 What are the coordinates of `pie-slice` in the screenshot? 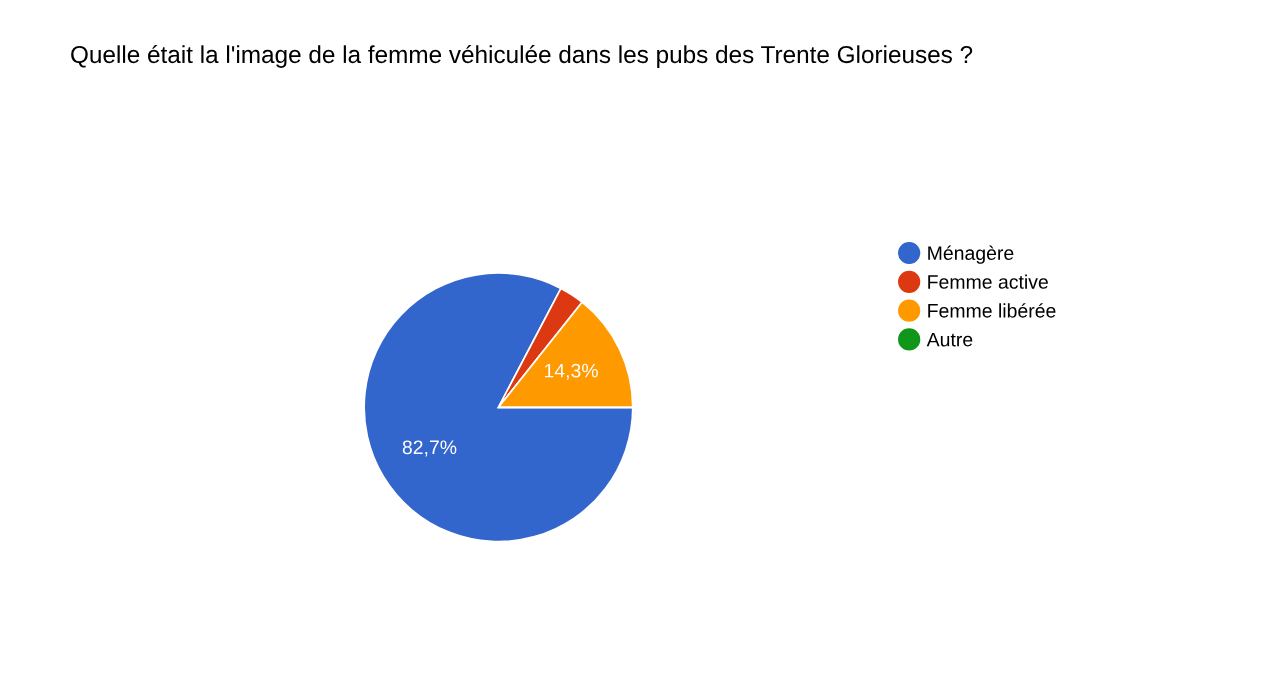 It's located at (498, 407).